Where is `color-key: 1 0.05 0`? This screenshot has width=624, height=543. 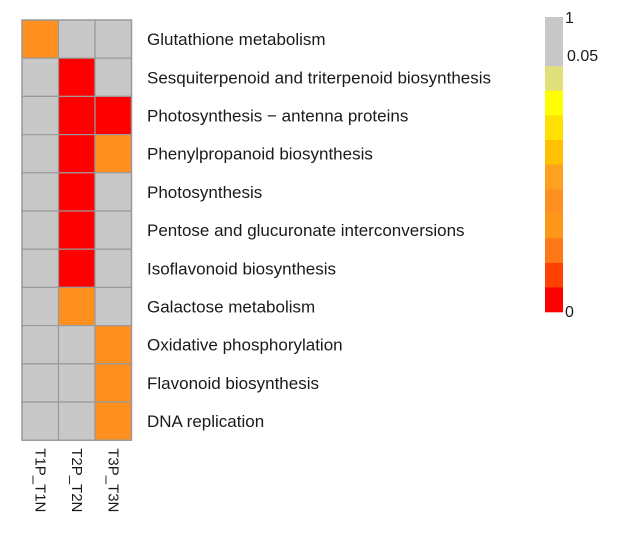
color-key: 1 0.05 0 is located at coordinates (571, 165).